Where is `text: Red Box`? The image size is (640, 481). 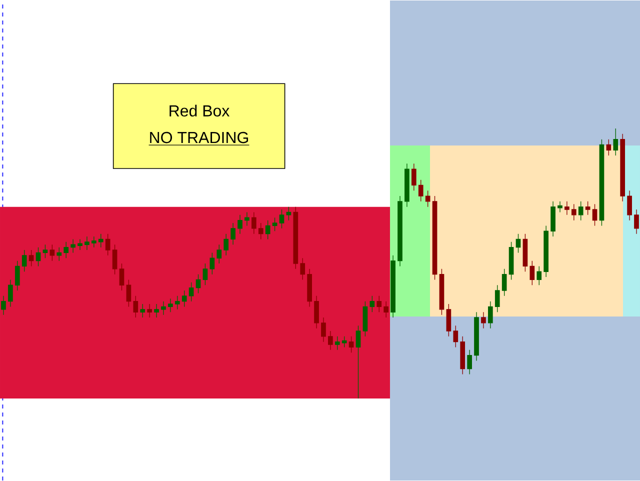
text: Red Box is located at coordinates (200, 110).